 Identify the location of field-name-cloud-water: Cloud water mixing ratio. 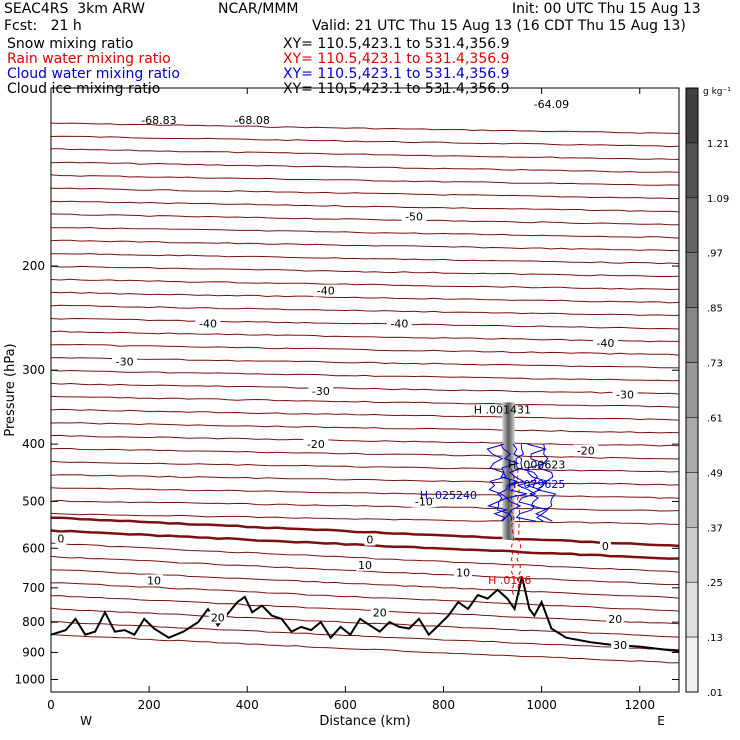
(93, 74).